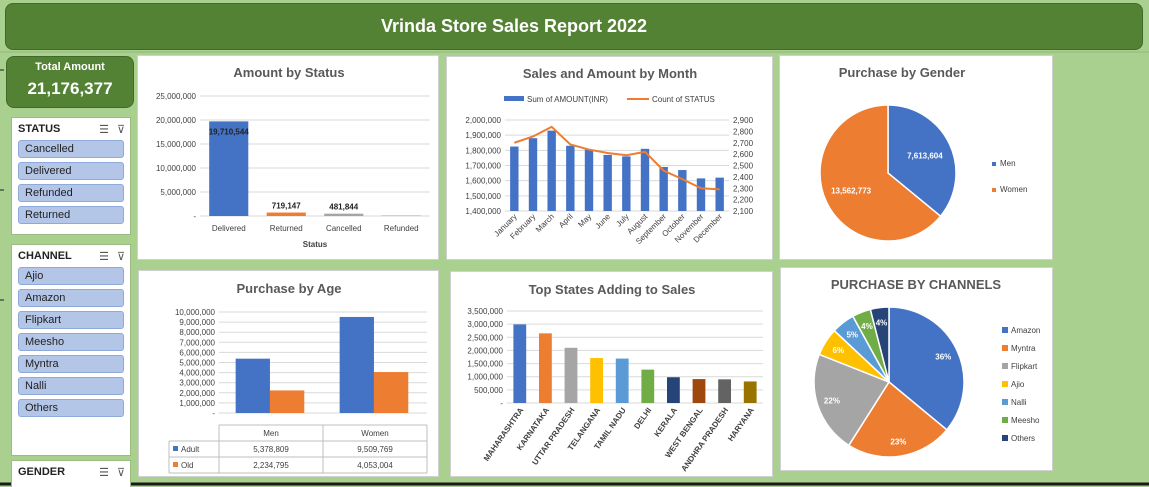  Describe the element at coordinates (666, 422) in the screenshot. I see `x-tick-label: KERALA` at that location.